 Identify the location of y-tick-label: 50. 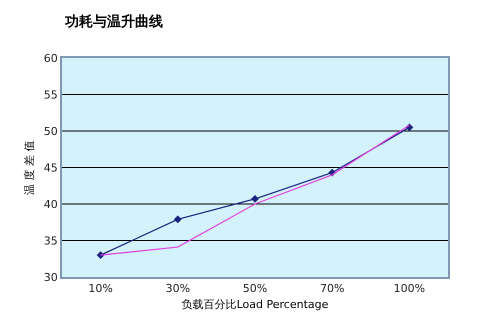
(51, 131).